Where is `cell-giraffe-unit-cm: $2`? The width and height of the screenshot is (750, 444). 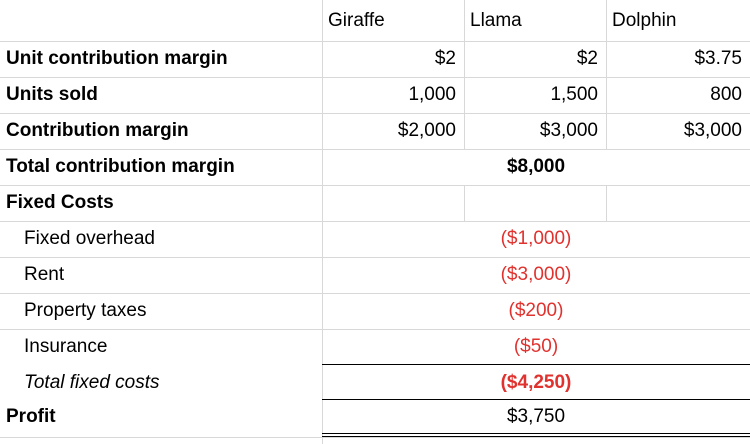
cell-giraffe-unit-cm: $2 is located at coordinates (445, 58).